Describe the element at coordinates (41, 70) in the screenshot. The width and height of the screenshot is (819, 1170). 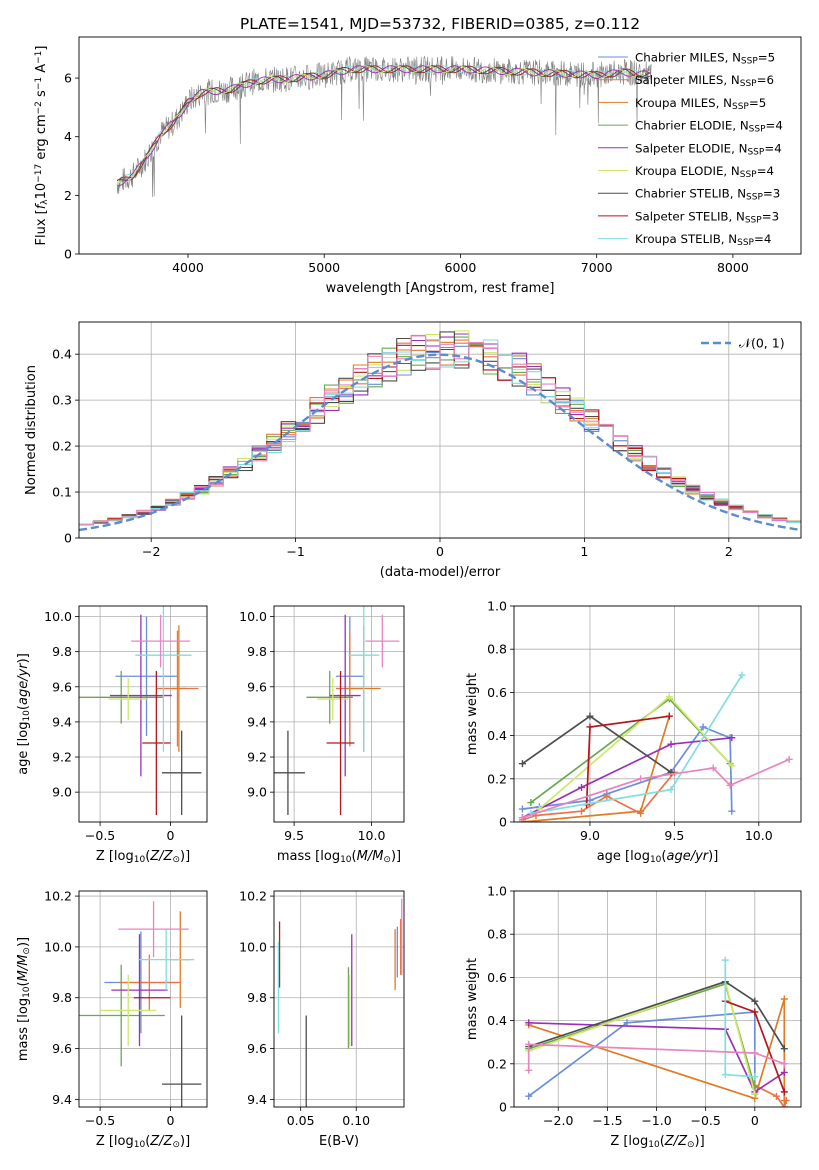
I see `y-axis-label-part: A` at that location.